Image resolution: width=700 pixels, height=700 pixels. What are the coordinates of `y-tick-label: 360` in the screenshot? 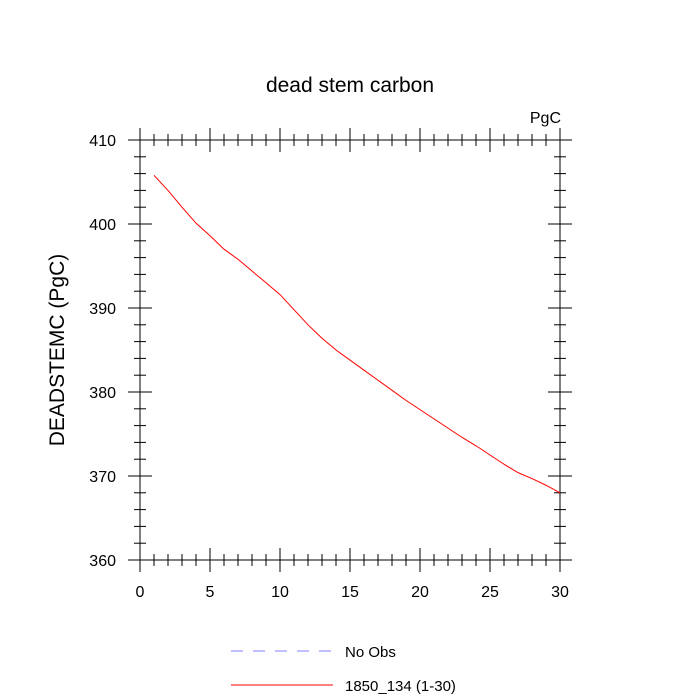 It's located at (102, 561).